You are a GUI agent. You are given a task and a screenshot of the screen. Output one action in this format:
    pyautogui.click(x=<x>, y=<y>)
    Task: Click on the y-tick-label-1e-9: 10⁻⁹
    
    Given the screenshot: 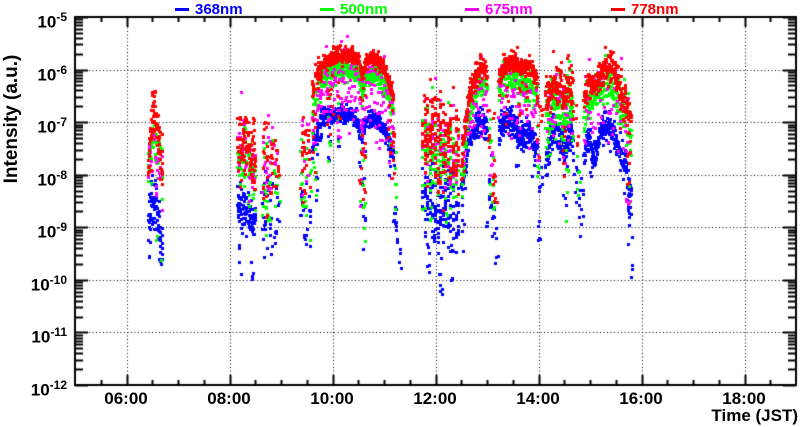 What is the action you would take?
    pyautogui.click(x=52, y=231)
    